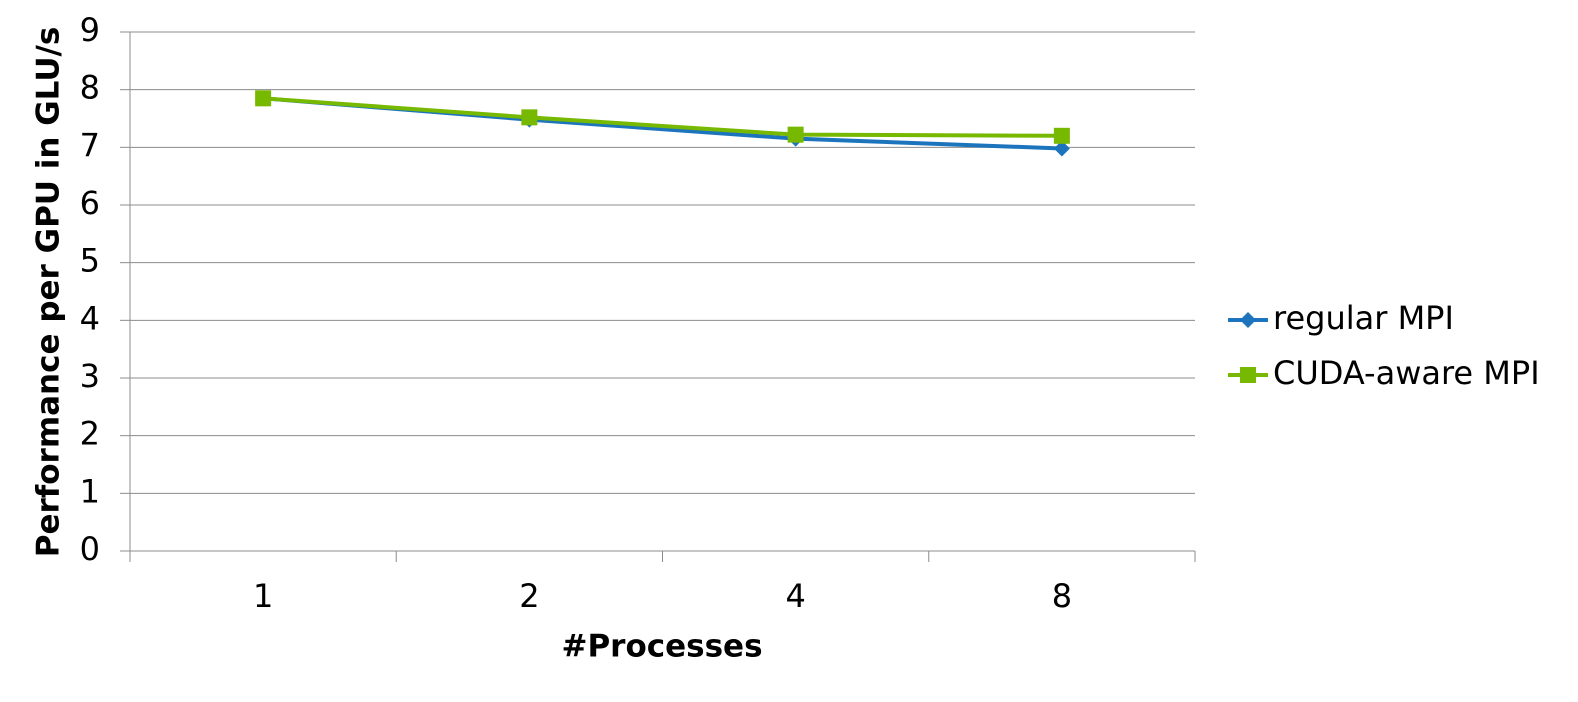 This screenshot has width=1578, height=702. Describe the element at coordinates (90, 491) in the screenshot. I see `y-tick-label: 1` at that location.